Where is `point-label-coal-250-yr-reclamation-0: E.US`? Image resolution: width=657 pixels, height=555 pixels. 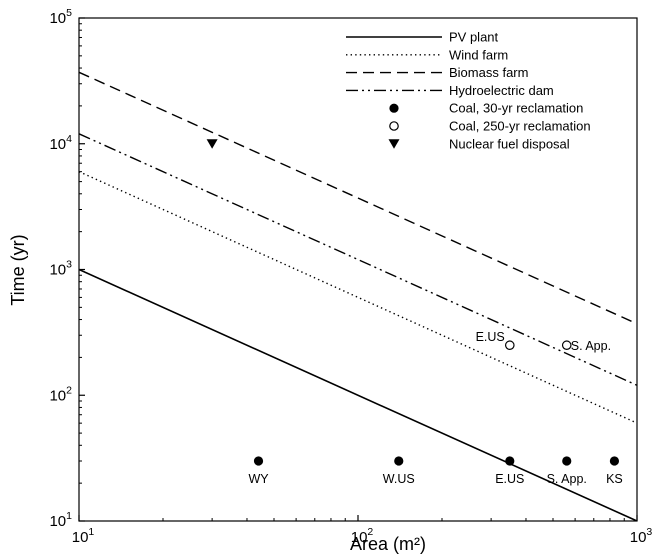 point-label-coal-250-yr-reclamation-0: E.US is located at coordinates (490, 337).